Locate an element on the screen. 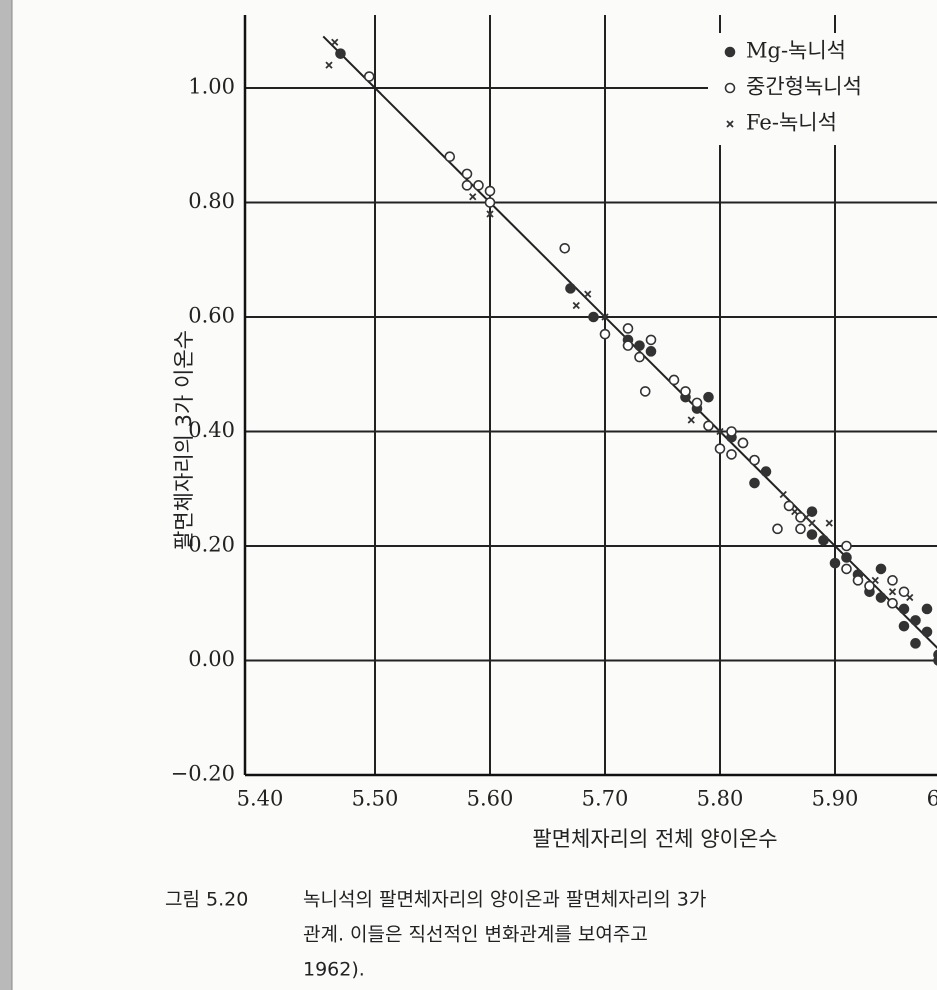 The height and width of the screenshot is (990, 937). y-tick-label: 0.40 is located at coordinates (211, 430).